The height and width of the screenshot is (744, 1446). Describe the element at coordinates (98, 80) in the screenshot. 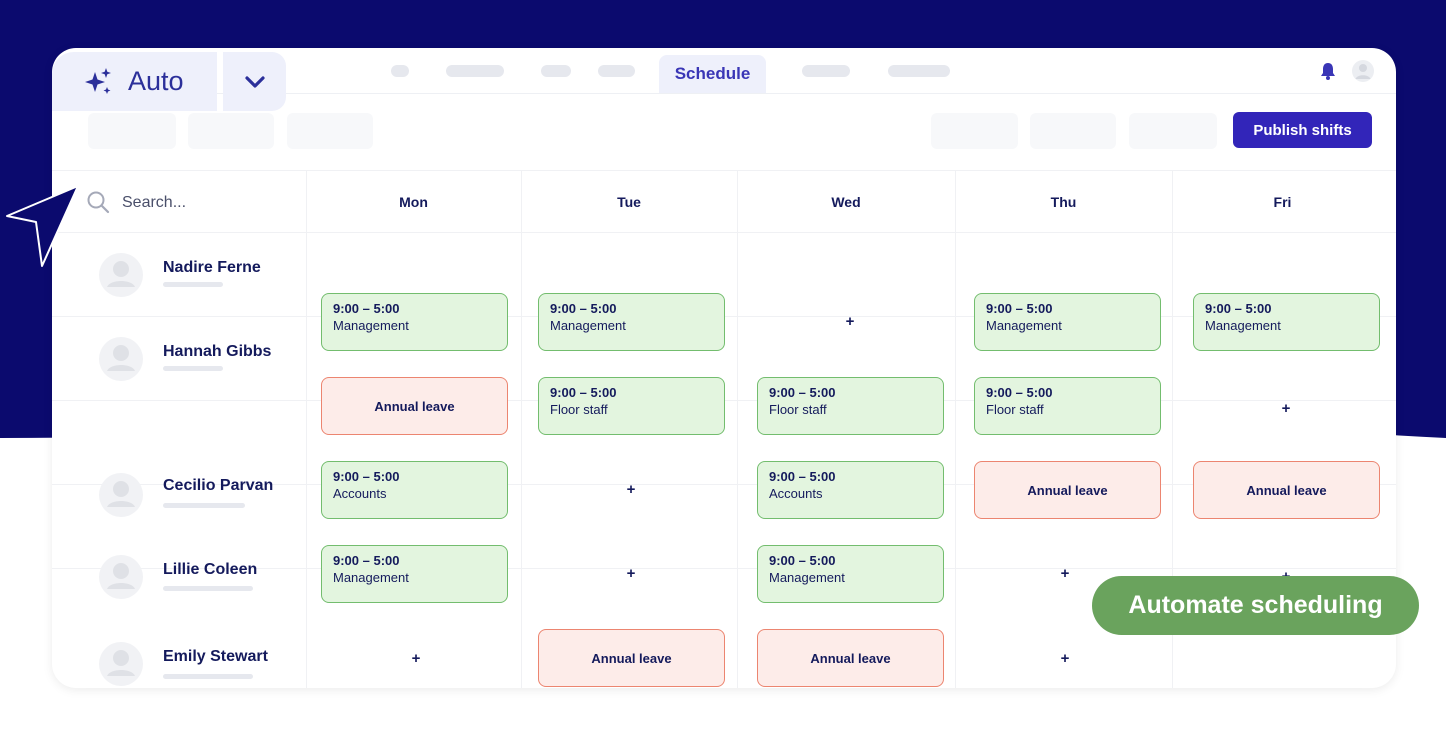

I see `sparkles-icon` at that location.